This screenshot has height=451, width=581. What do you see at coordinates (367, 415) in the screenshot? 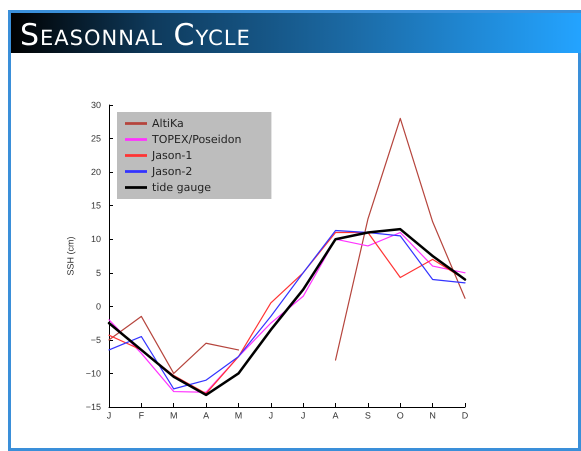
I see `x-tick-label: S` at bounding box center [367, 415].